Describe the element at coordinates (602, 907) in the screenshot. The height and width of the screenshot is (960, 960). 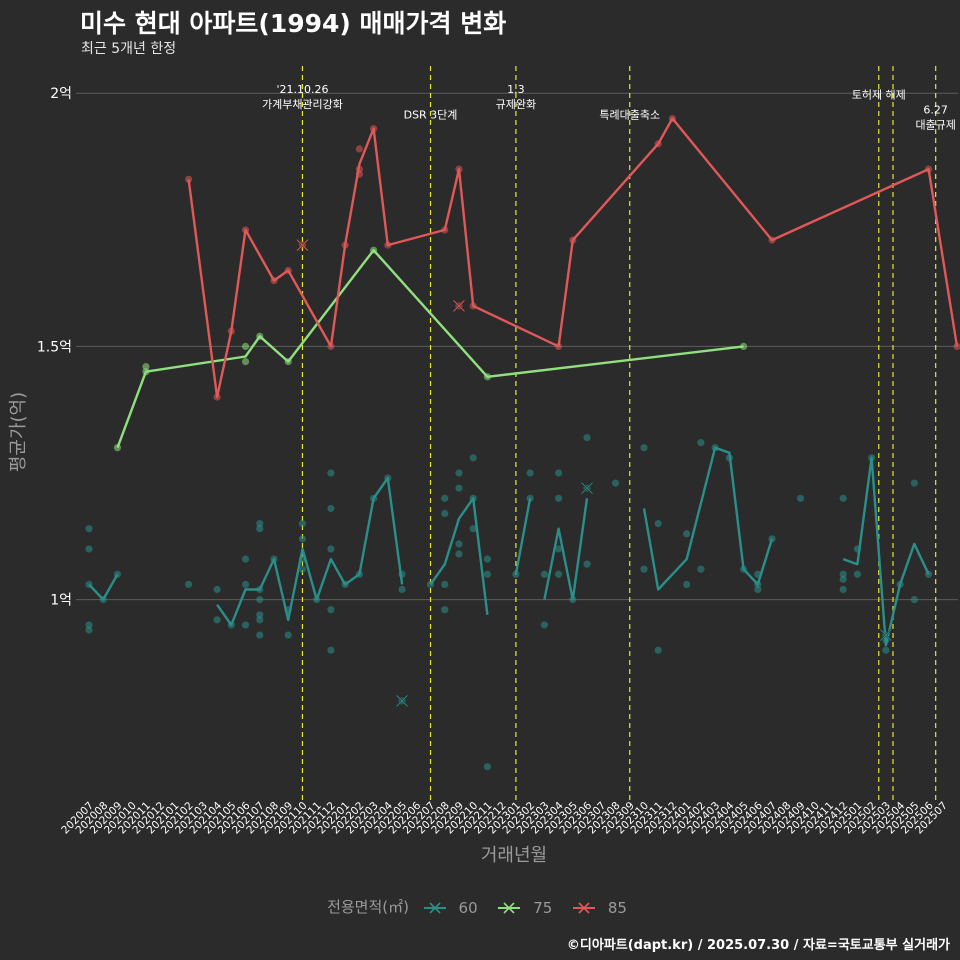
I see `legend-item-85: 85` at that location.